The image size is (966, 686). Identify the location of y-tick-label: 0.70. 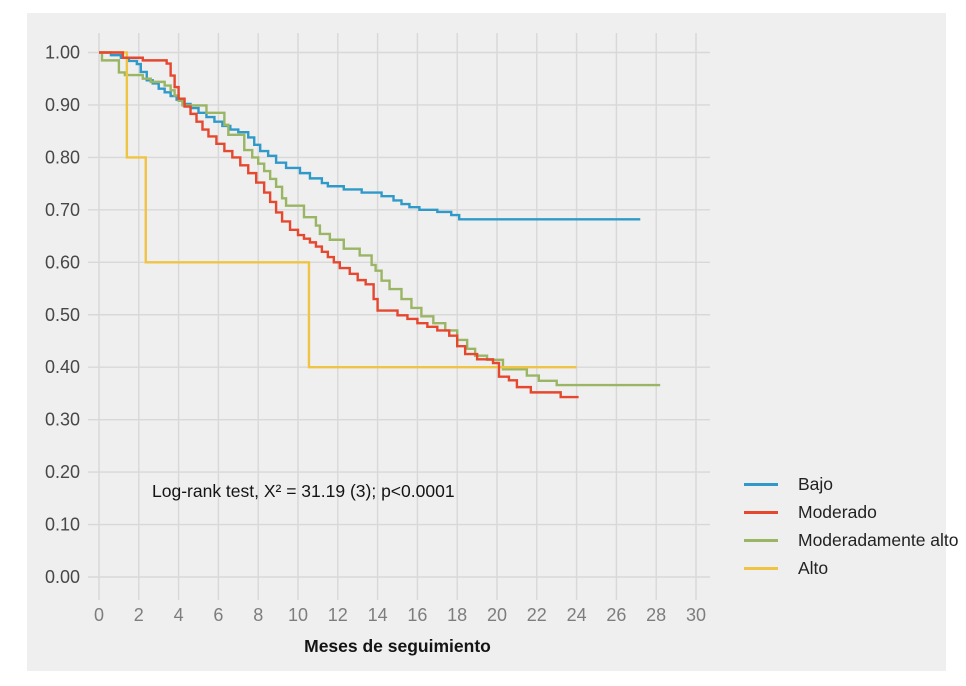
(62, 210).